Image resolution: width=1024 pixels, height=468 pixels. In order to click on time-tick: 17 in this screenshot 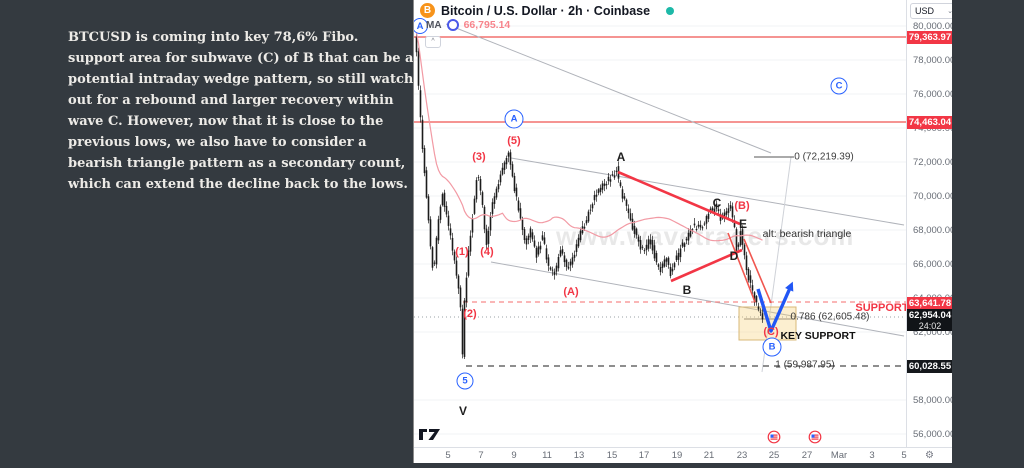, I will do `click(644, 455)`.